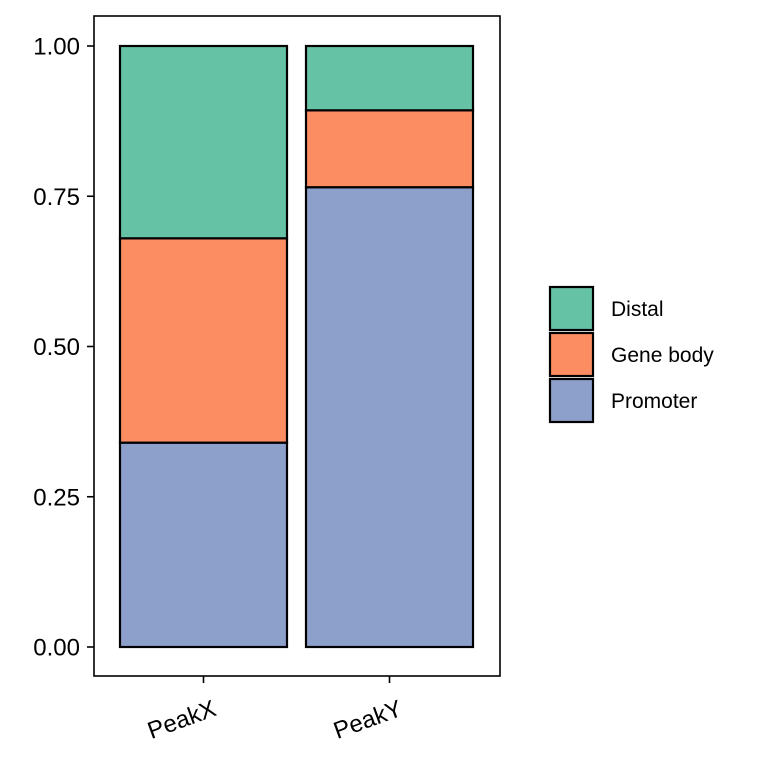 This screenshot has width=768, height=768. Describe the element at coordinates (571, 308) in the screenshot. I see `legend-key-distal` at that location.